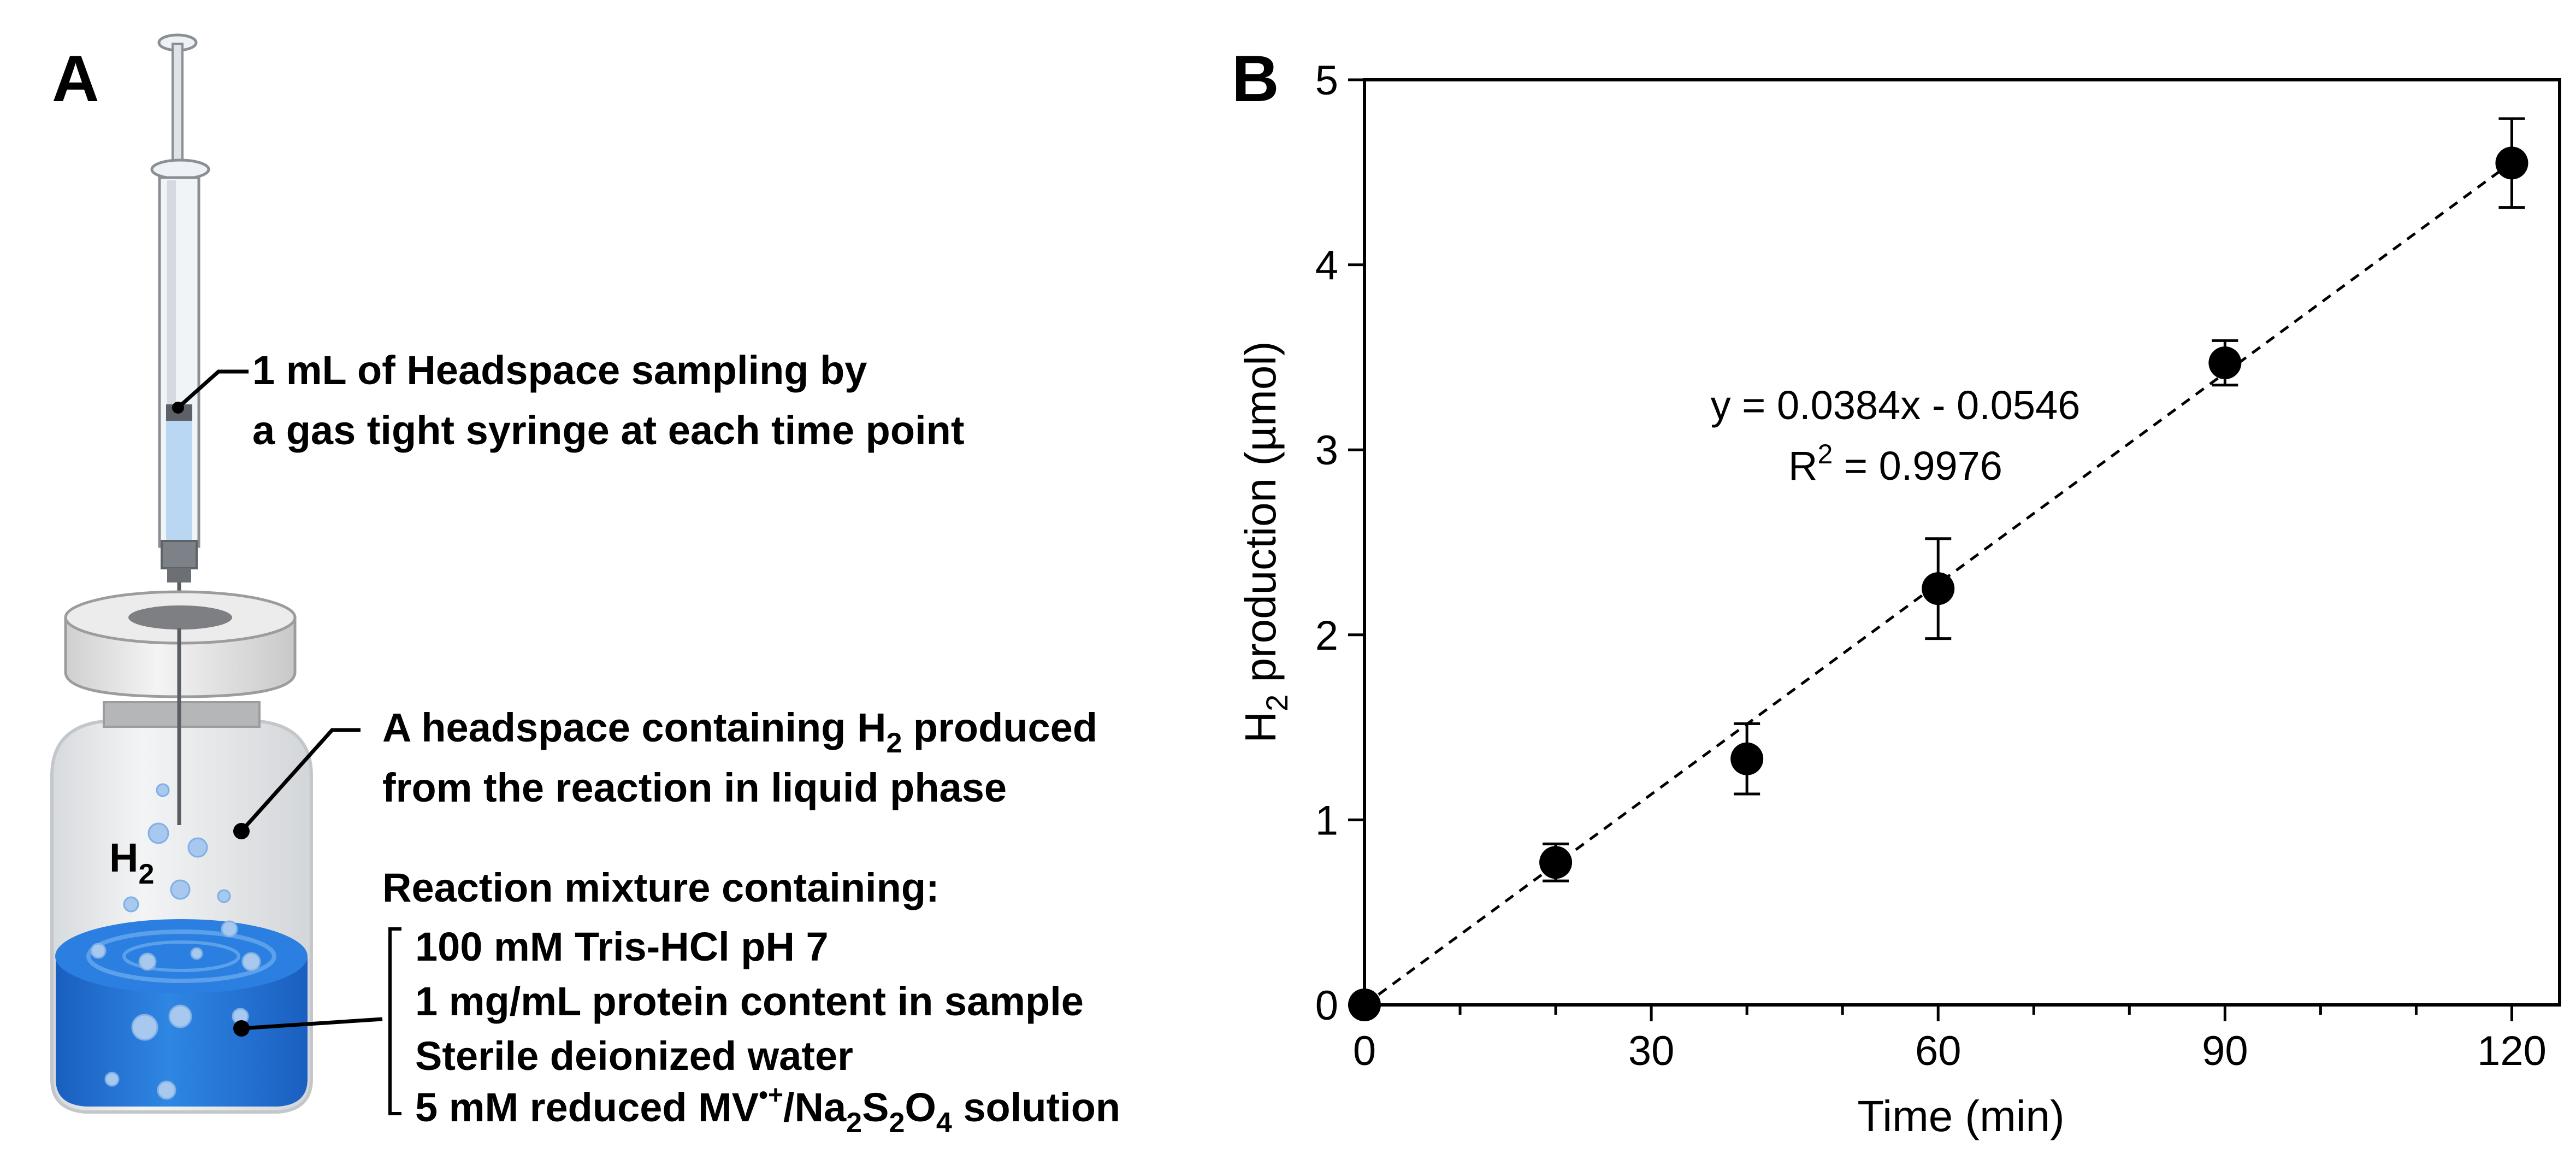 Image resolution: width=2576 pixels, height=1165 pixels. Describe the element at coordinates (1326, 81) in the screenshot. I see `y-tick-label: 5` at that location.